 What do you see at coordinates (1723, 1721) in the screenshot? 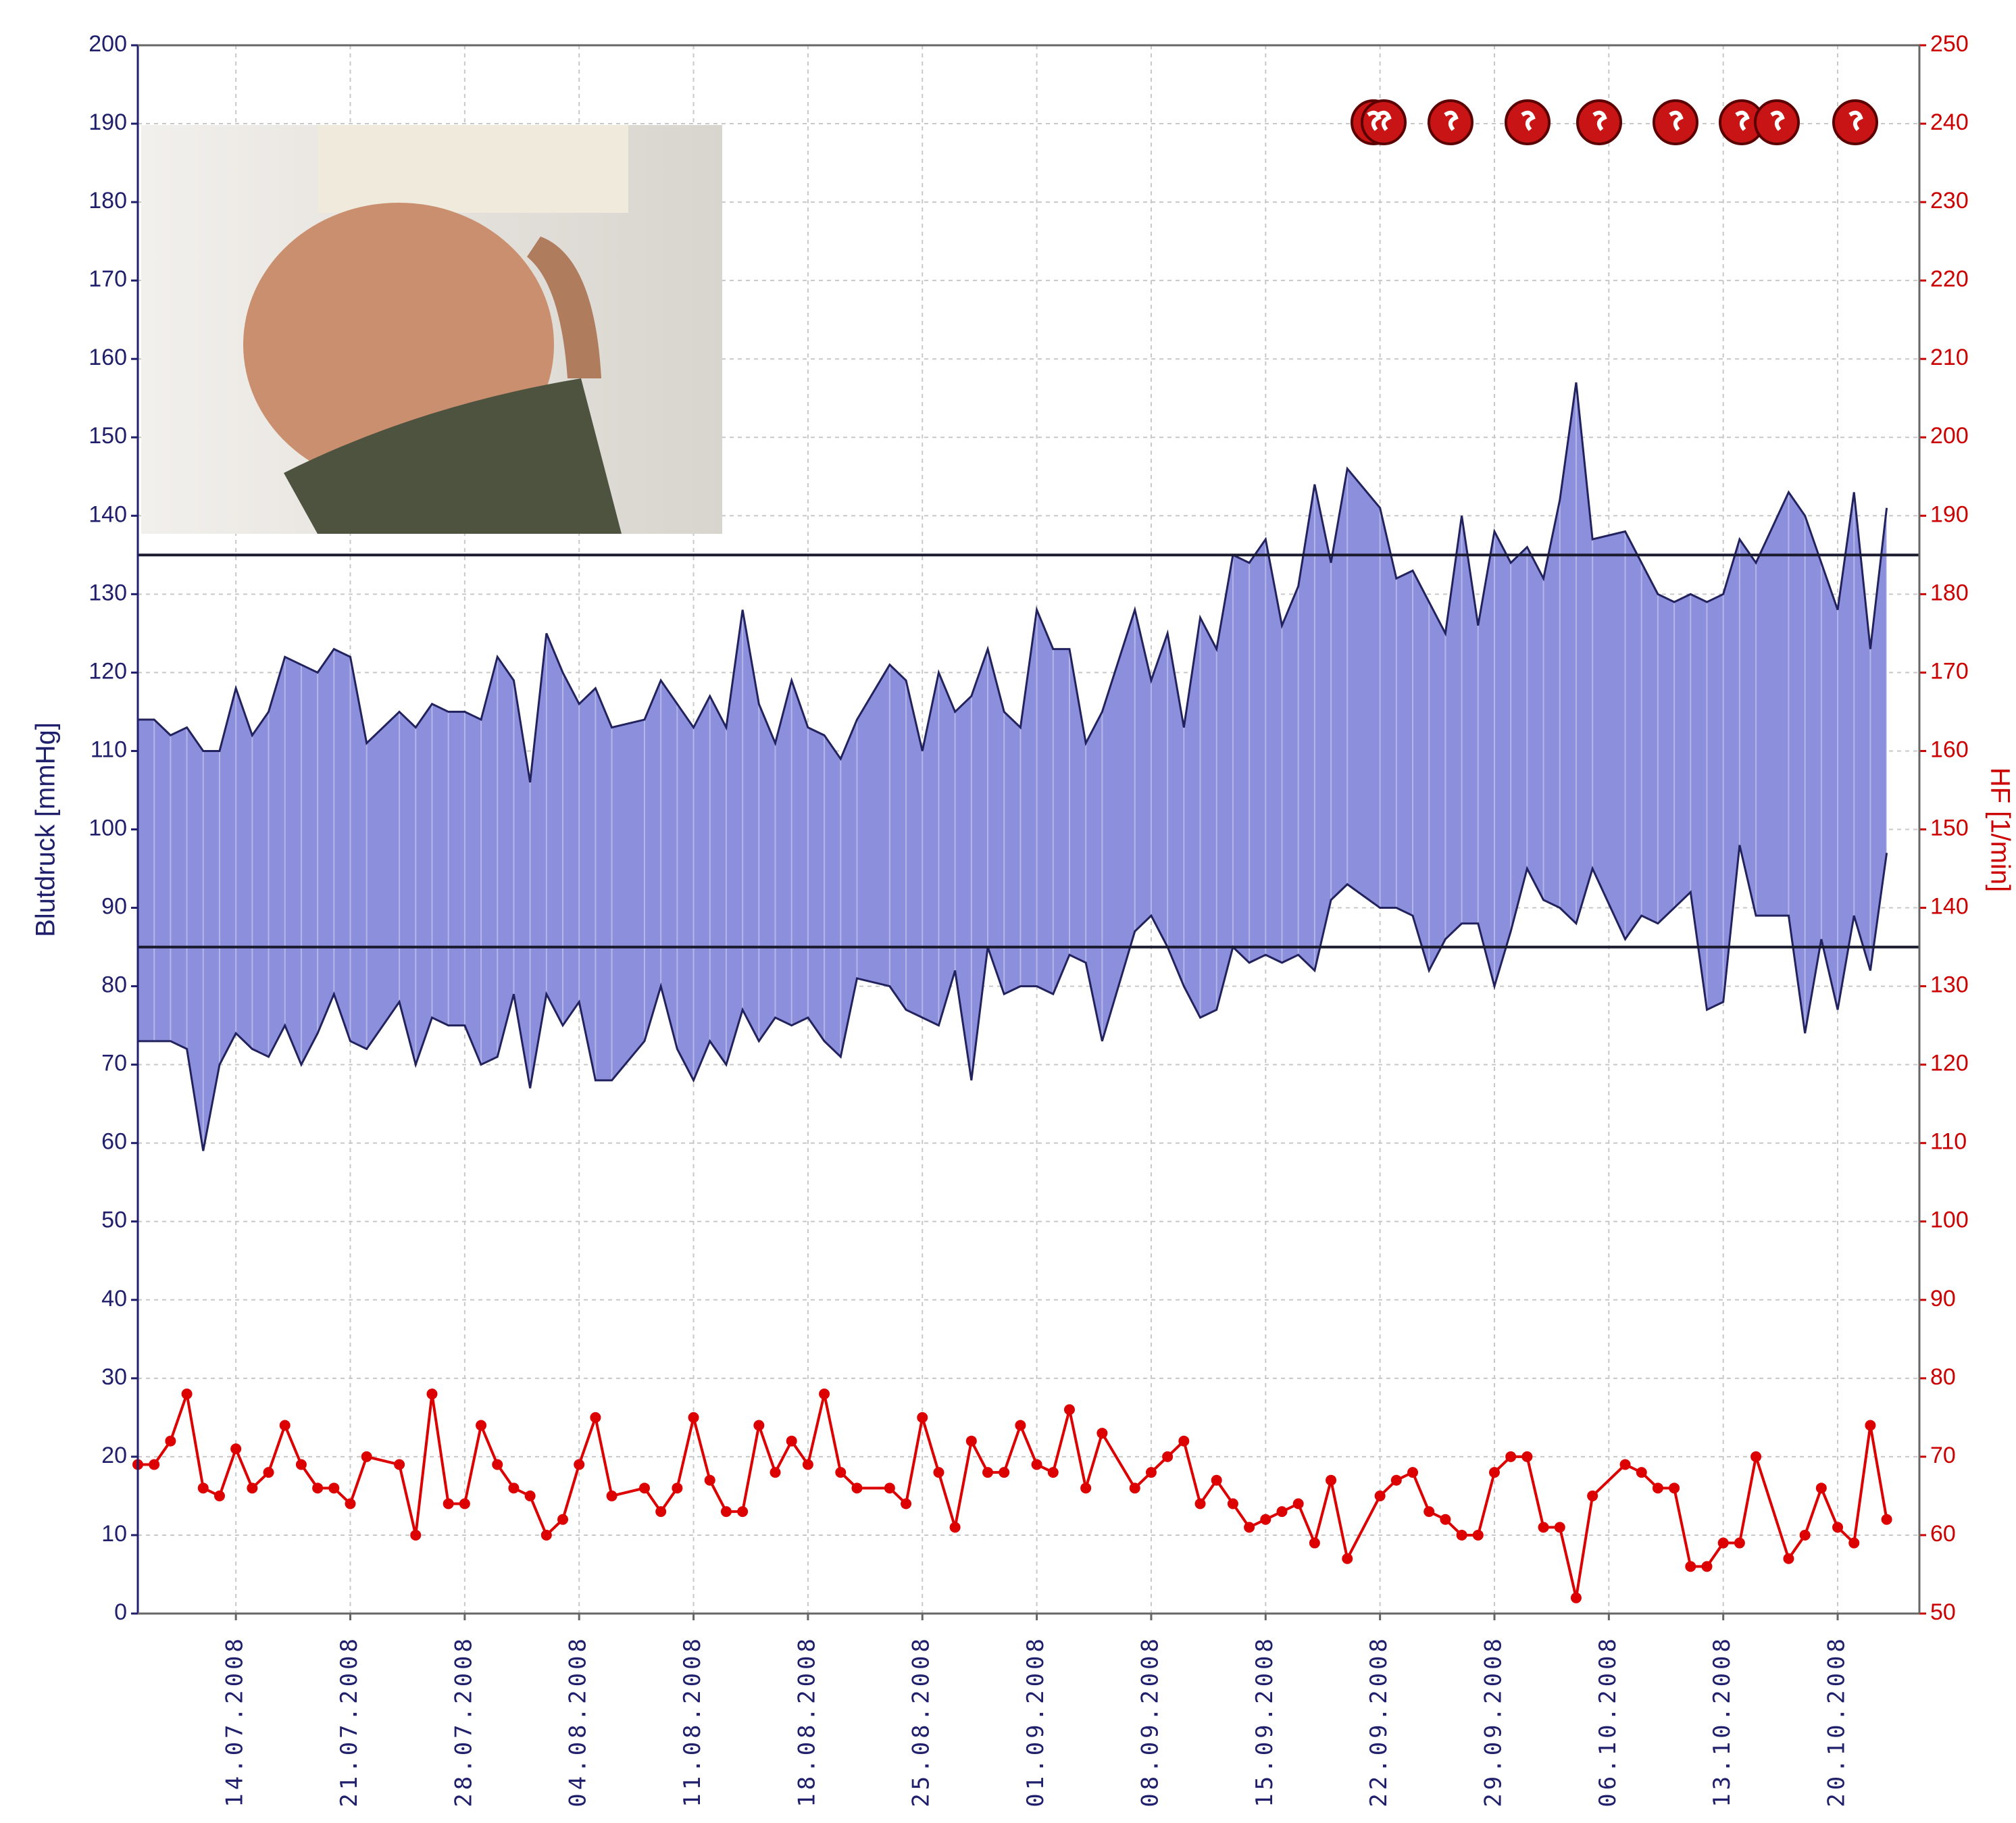
I see `x-tick-label: 13.10.2008` at bounding box center [1723, 1721].